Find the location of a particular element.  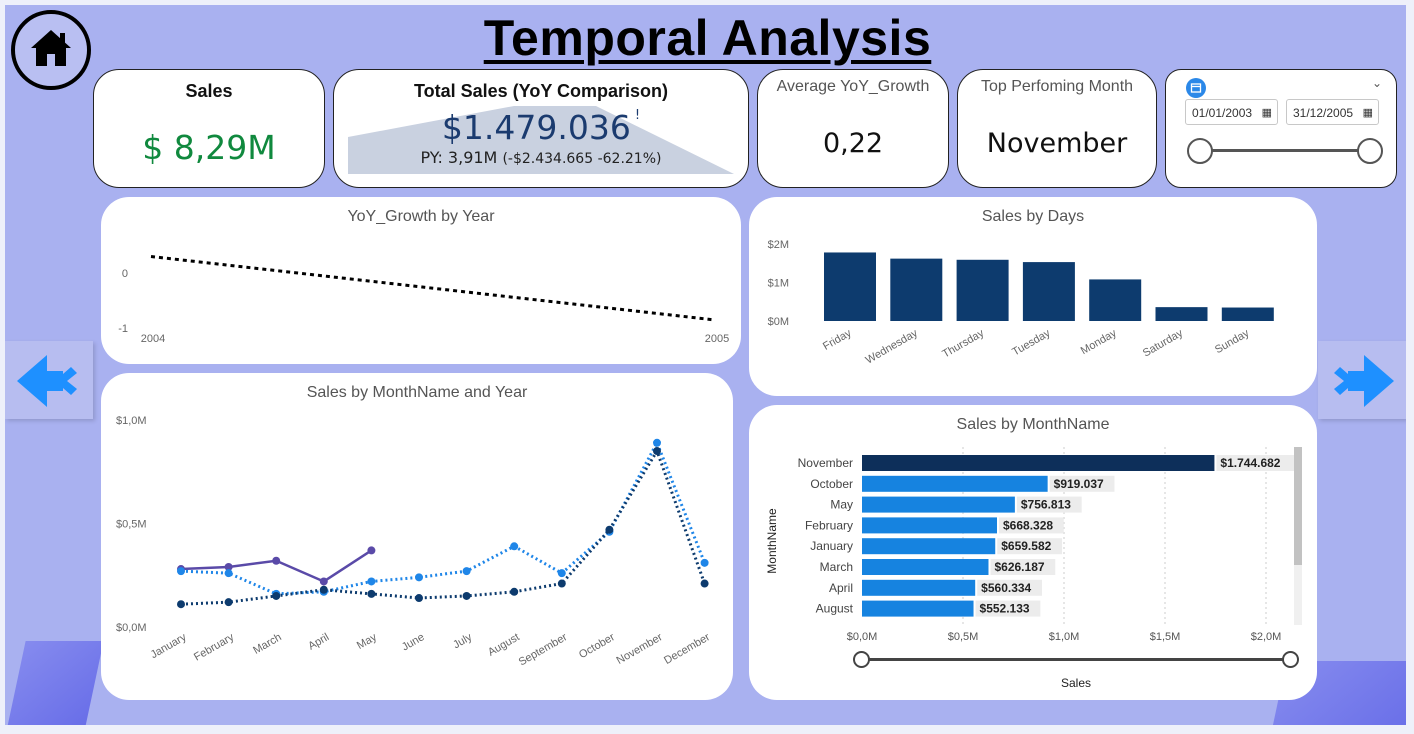

data-label: $919.037 is located at coordinates (1079, 484).